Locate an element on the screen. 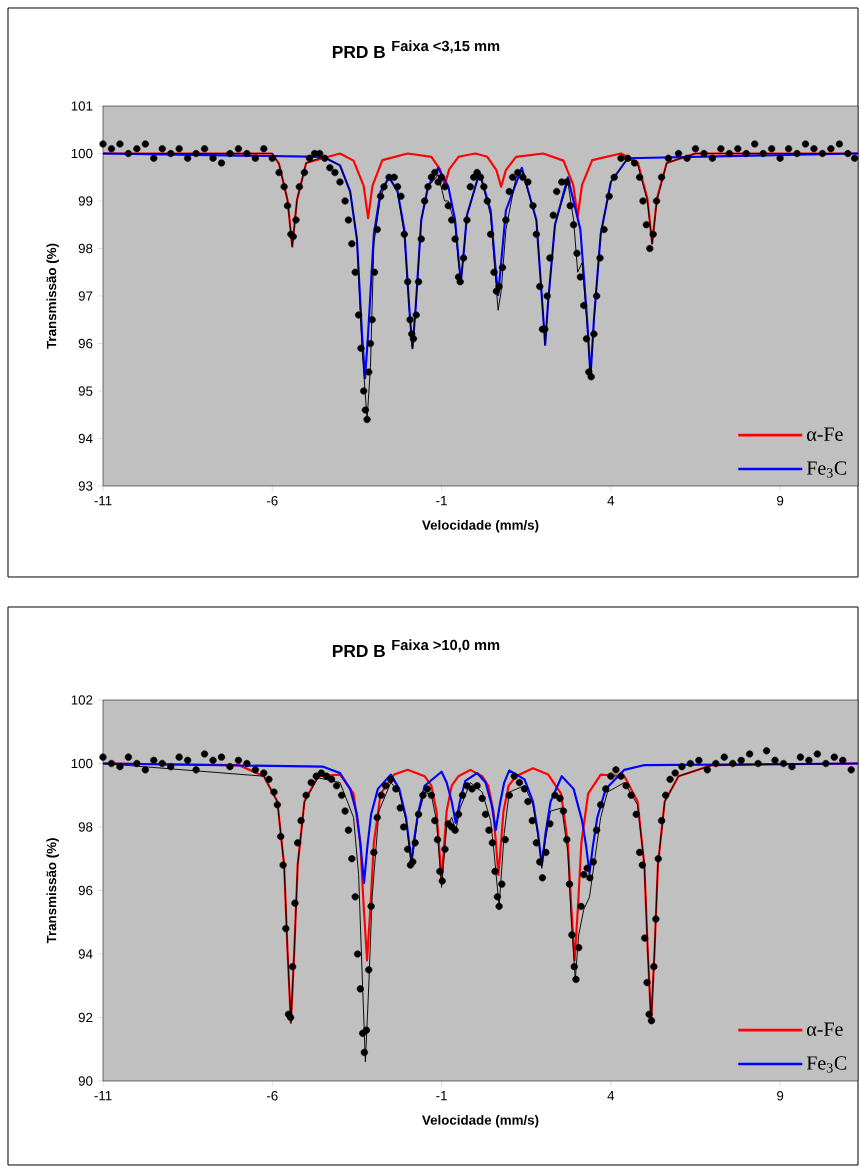 The width and height of the screenshot is (860, 1168). y-tick-label: 101 is located at coordinates (82, 106).